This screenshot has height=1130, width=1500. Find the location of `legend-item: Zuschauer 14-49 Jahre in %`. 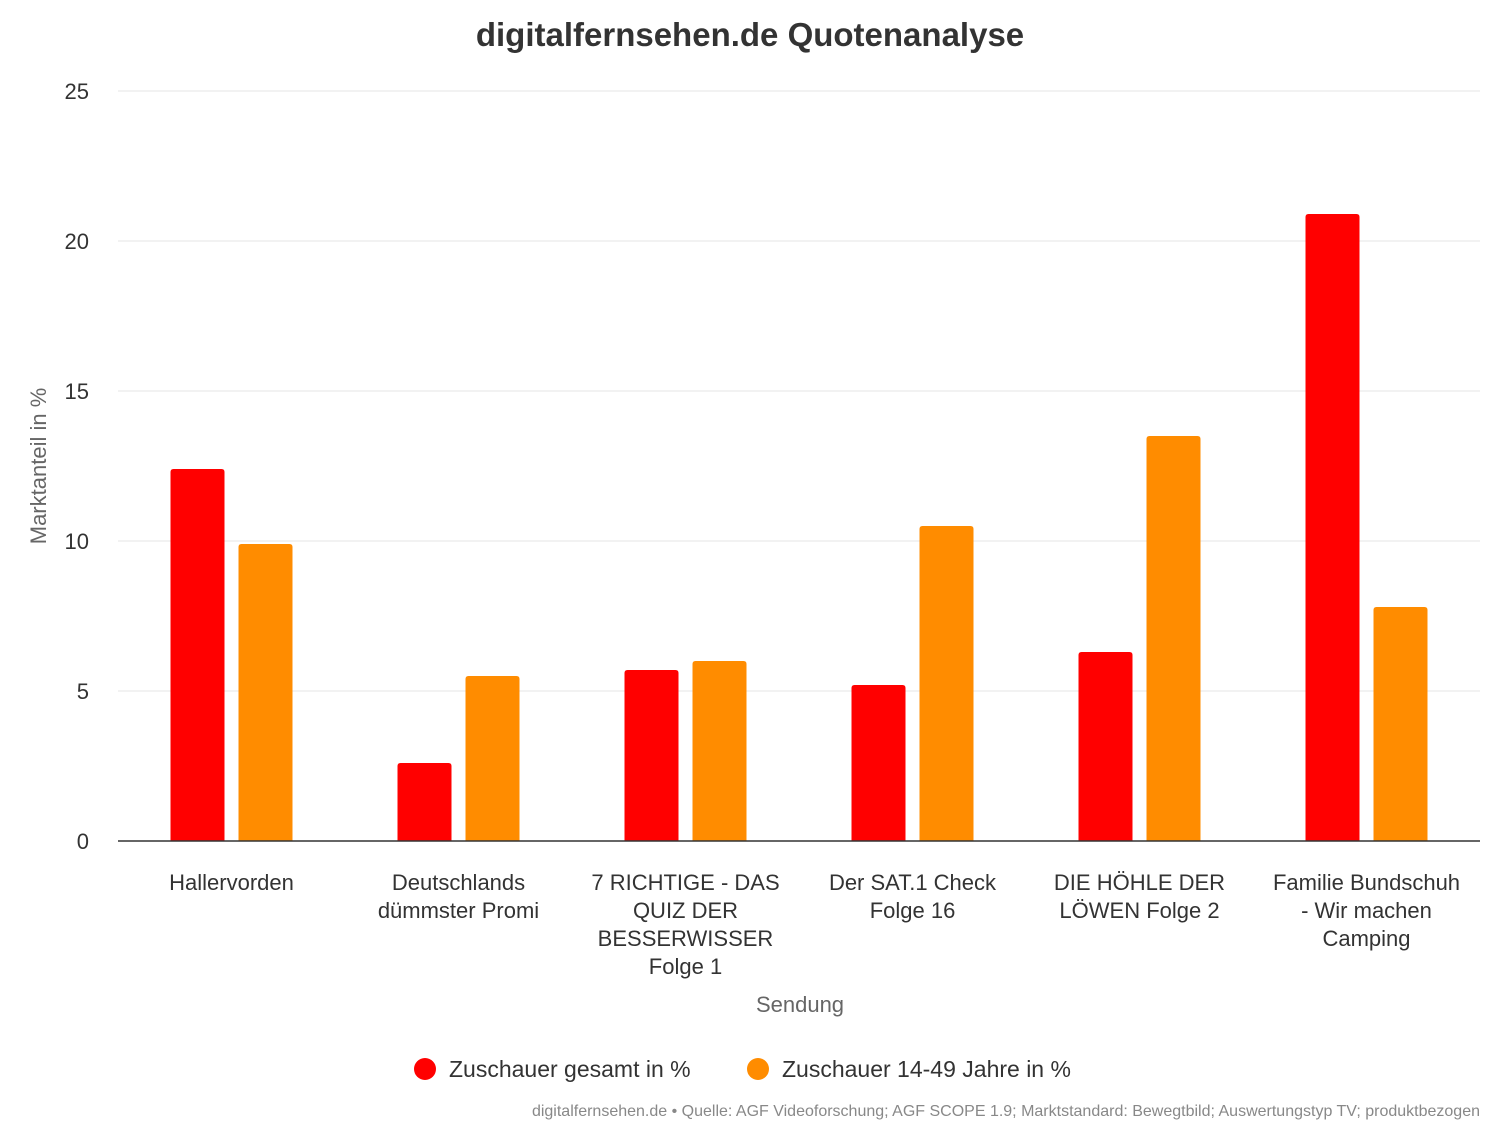

legend-item: Zuschauer 14-49 Jahre in % is located at coordinates (909, 1069).